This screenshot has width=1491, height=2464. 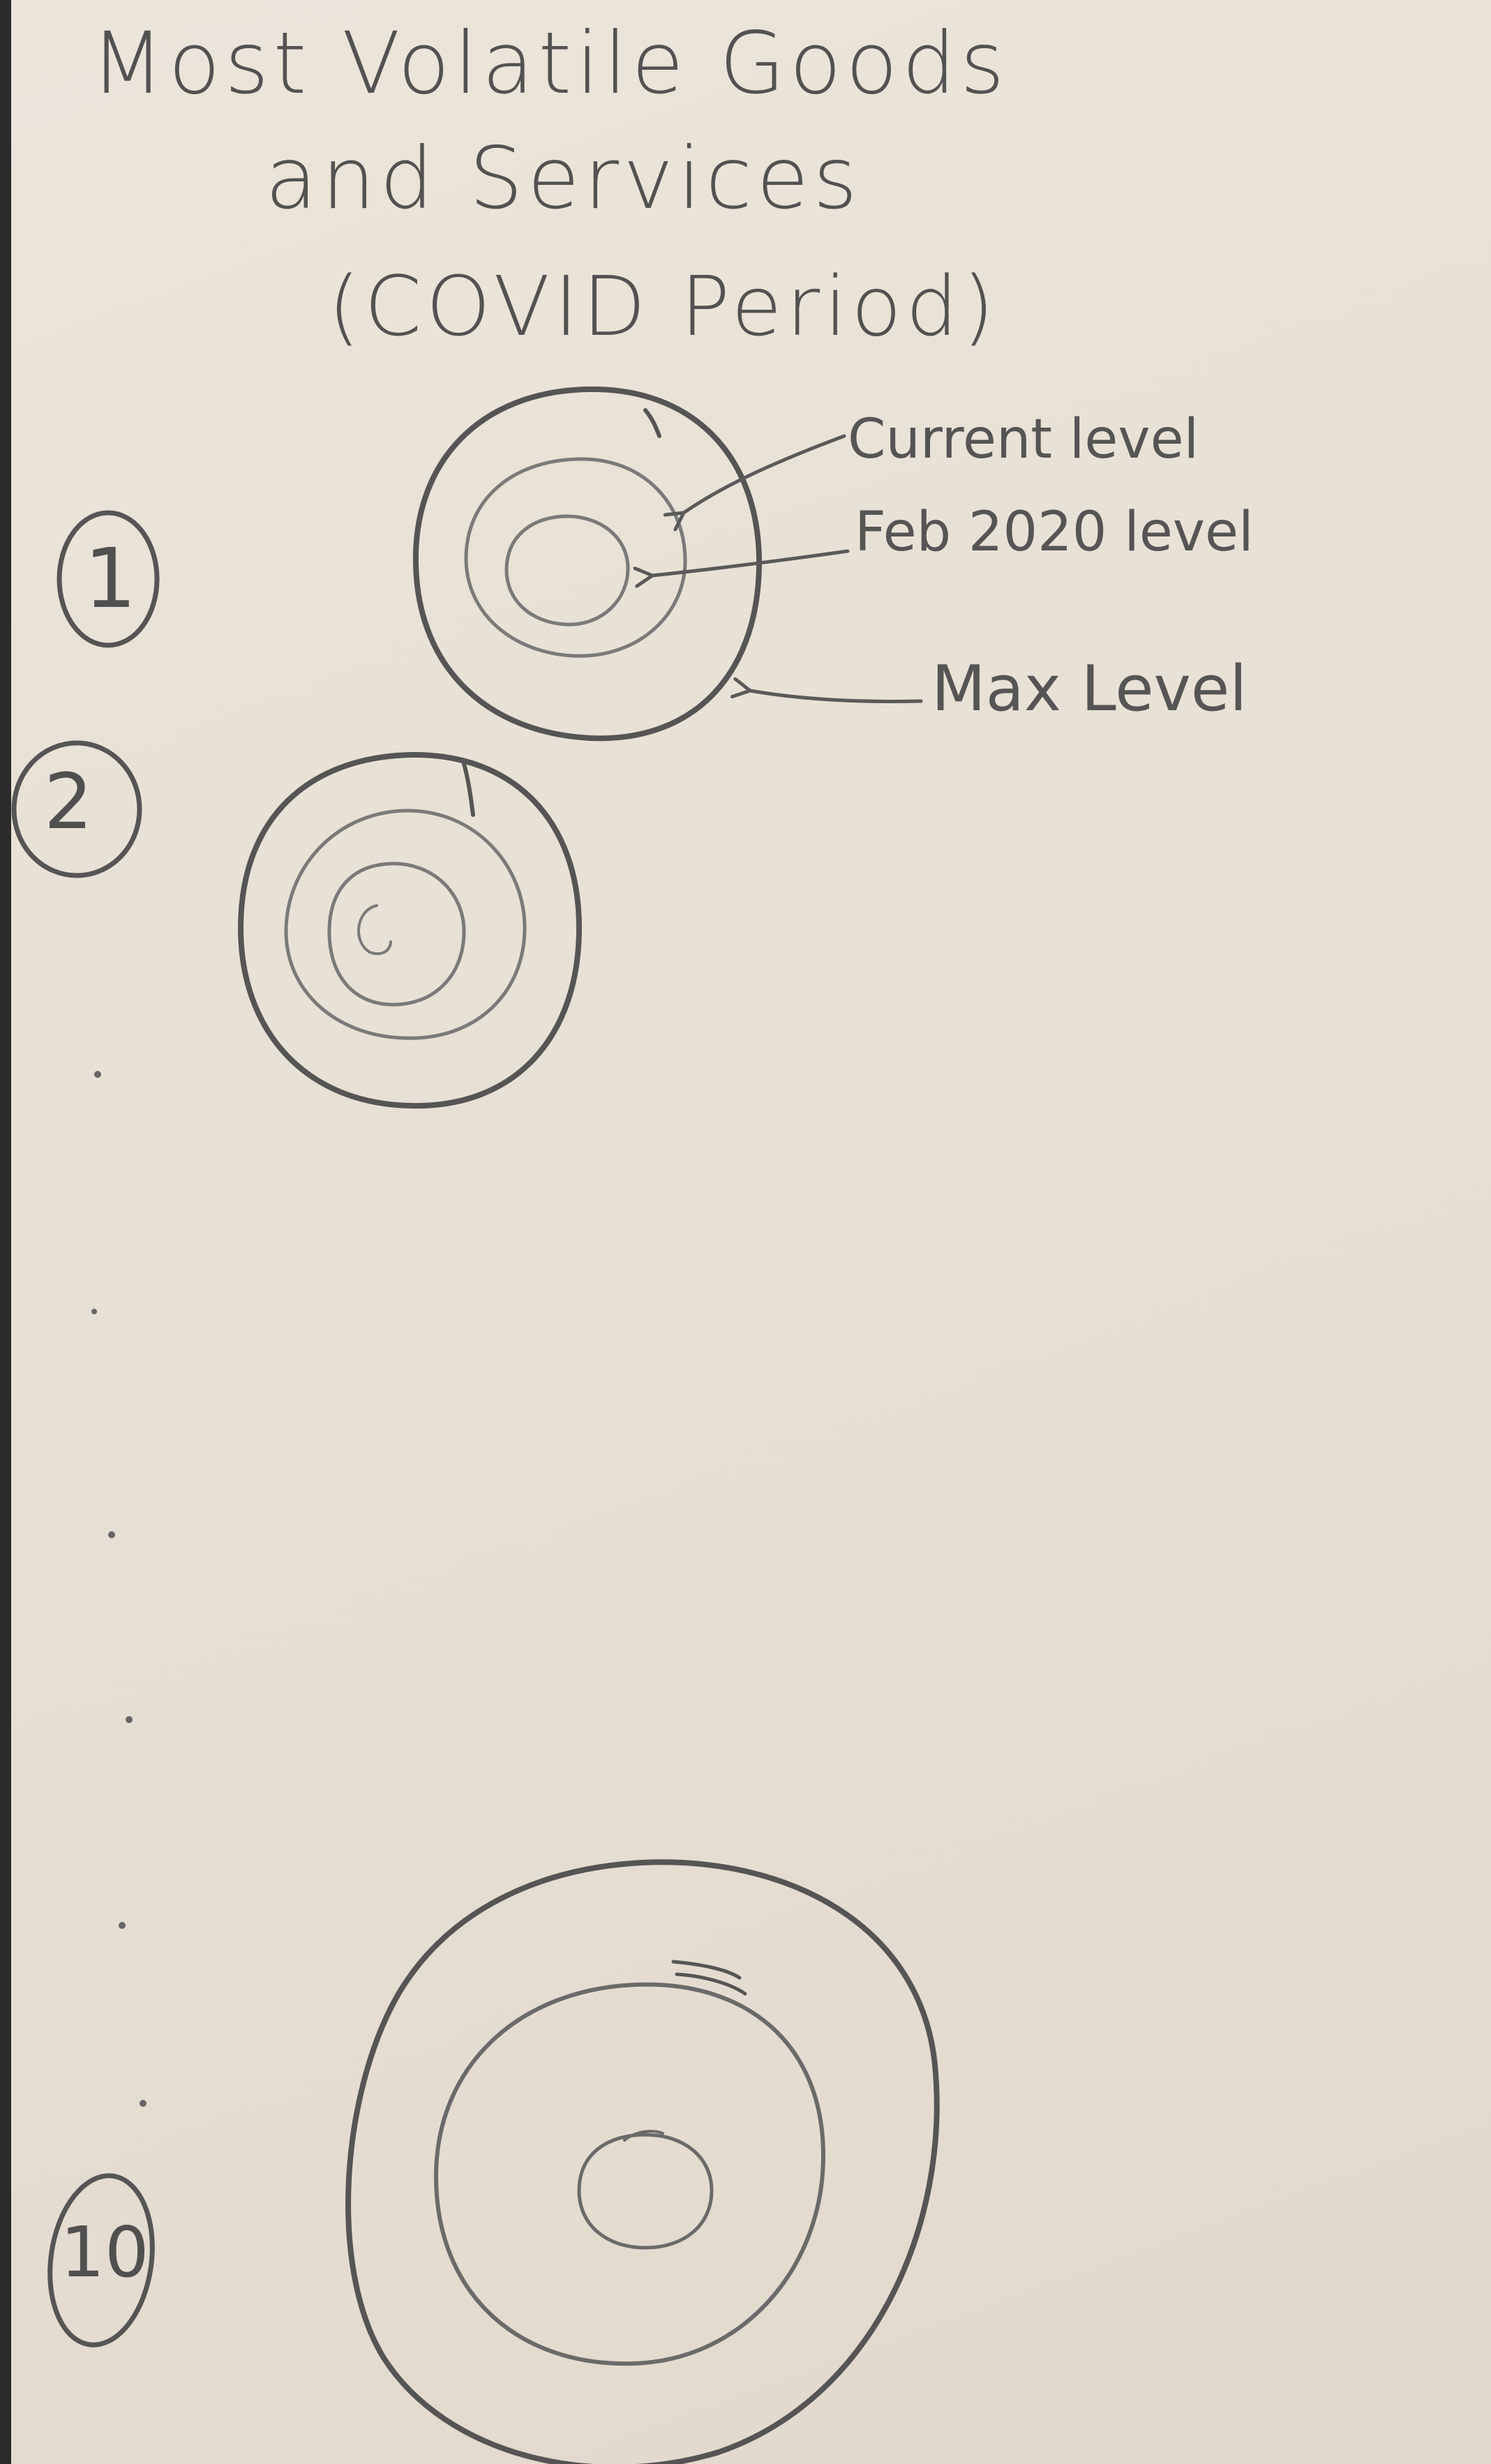 I want to click on rank-2-label: 2, so click(x=68, y=802).